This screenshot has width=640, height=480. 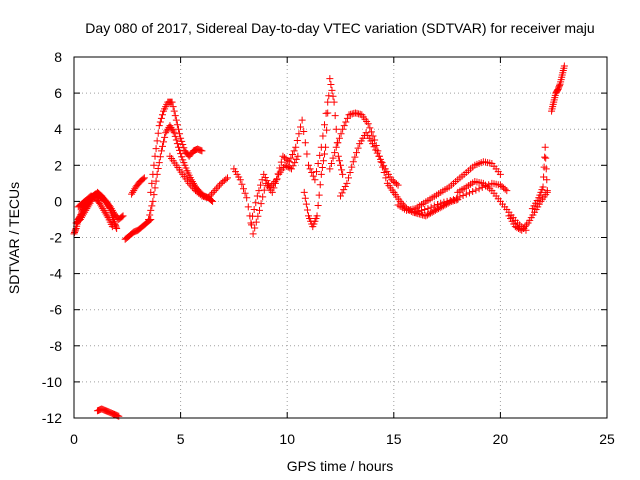 What do you see at coordinates (56, 238) in the screenshot?
I see `y-tick-label: -2` at bounding box center [56, 238].